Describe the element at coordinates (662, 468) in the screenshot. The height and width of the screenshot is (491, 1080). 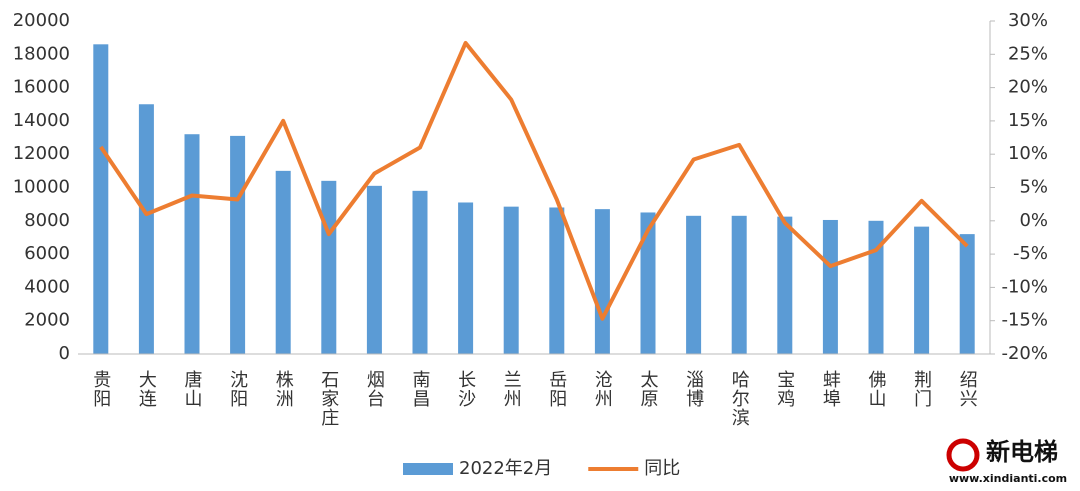
I see `legend-label: 同比` at that location.